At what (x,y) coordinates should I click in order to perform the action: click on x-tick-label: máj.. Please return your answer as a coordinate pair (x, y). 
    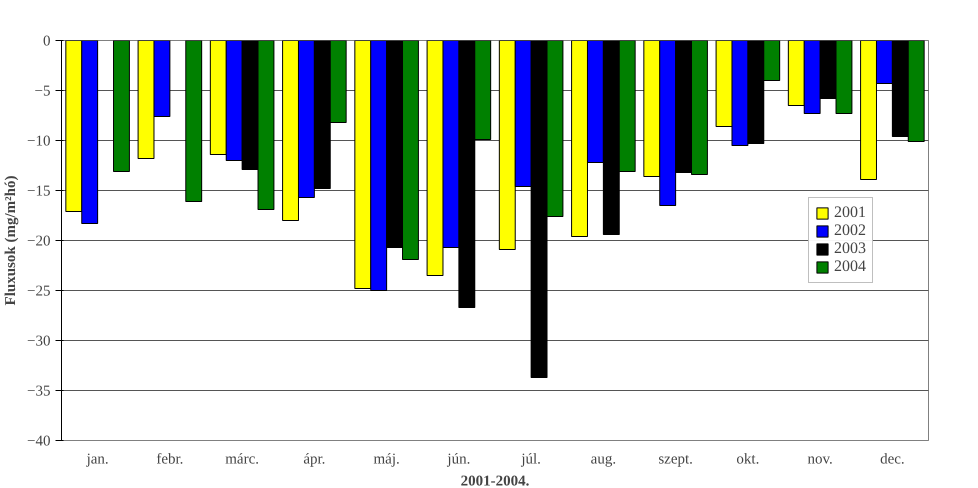
    Looking at the image, I should click on (387, 460).